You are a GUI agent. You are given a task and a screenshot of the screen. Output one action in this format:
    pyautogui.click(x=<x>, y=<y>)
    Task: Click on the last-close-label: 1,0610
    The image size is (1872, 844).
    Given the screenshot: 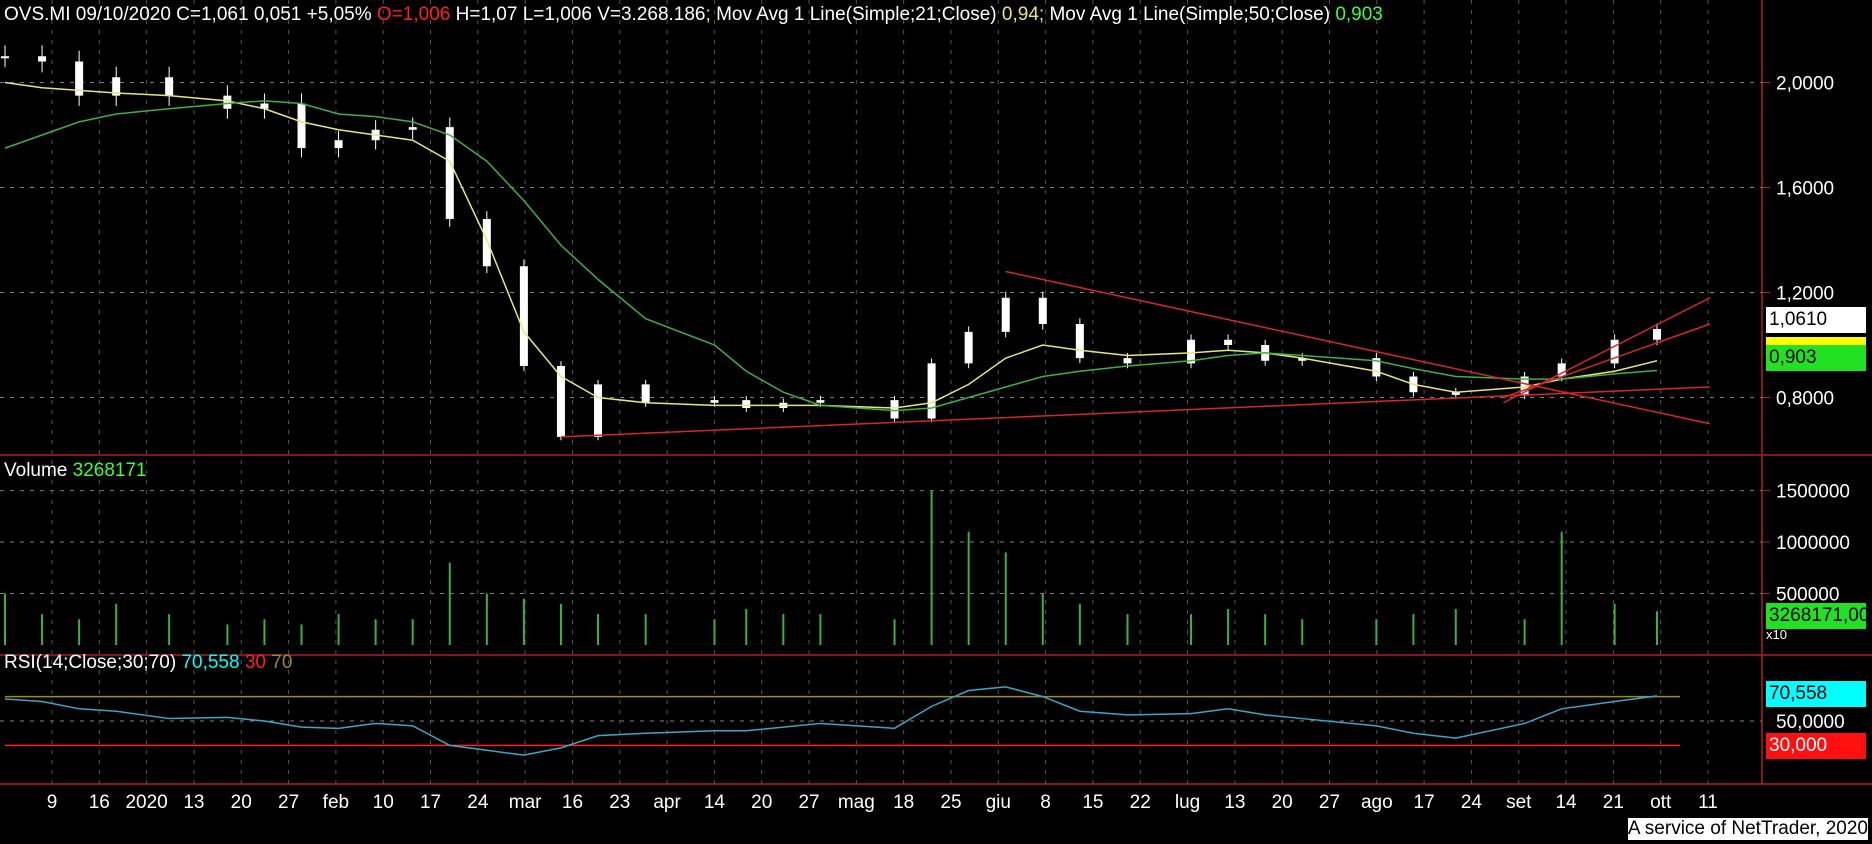 What is the action you would take?
    pyautogui.click(x=1816, y=320)
    